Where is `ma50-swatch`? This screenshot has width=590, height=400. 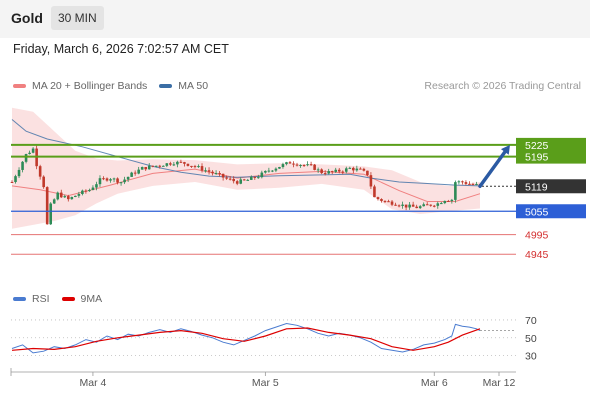 ma50-swatch is located at coordinates (166, 86).